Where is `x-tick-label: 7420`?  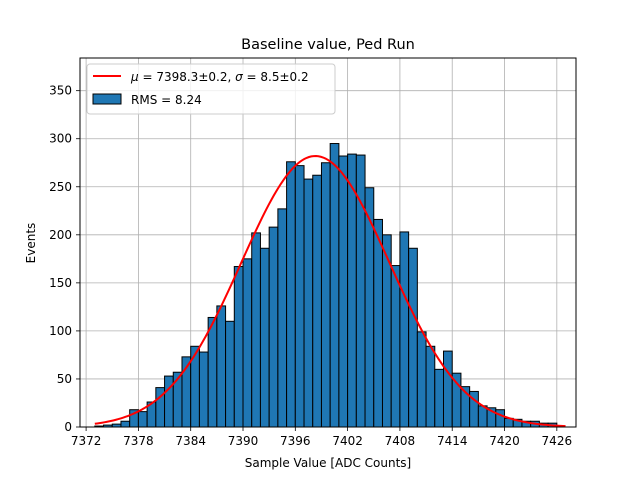 x-tick-label: 7420 is located at coordinates (504, 441).